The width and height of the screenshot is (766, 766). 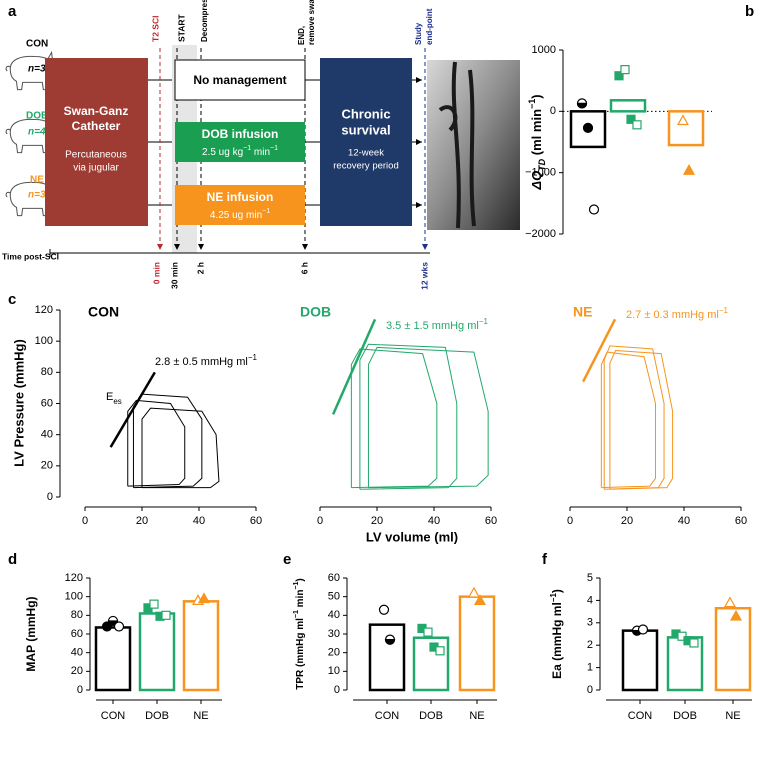 What do you see at coordinates (256, 521) in the screenshot?
I see `x-tick-label: 60` at bounding box center [256, 521].